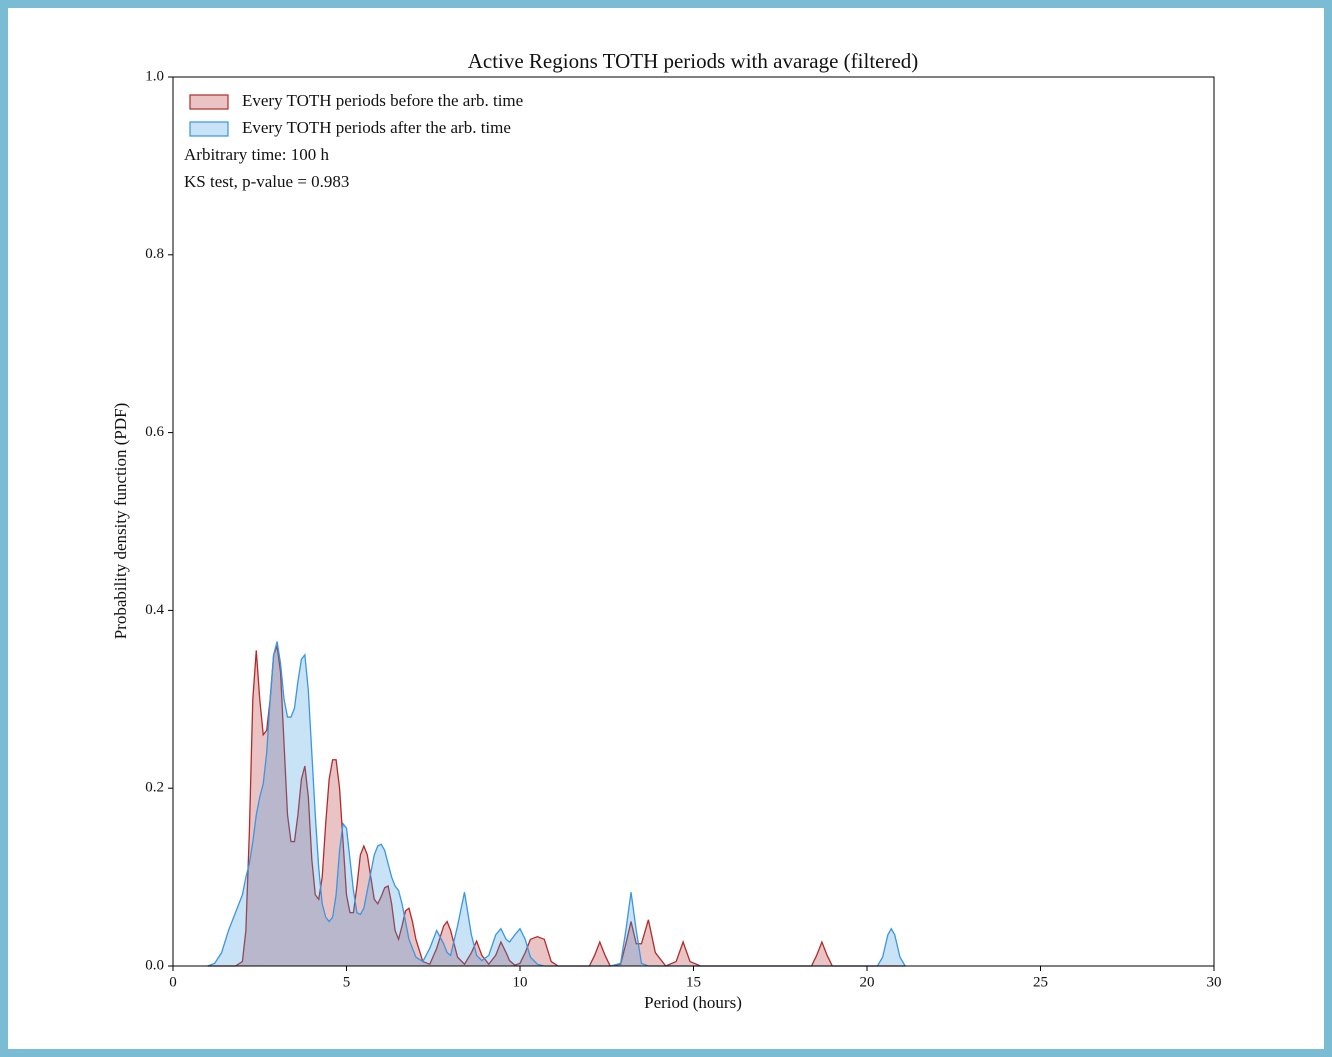 This screenshot has height=1057, width=1332. Describe the element at coordinates (154, 610) in the screenshot. I see `y-tick-label: 0.4` at that location.